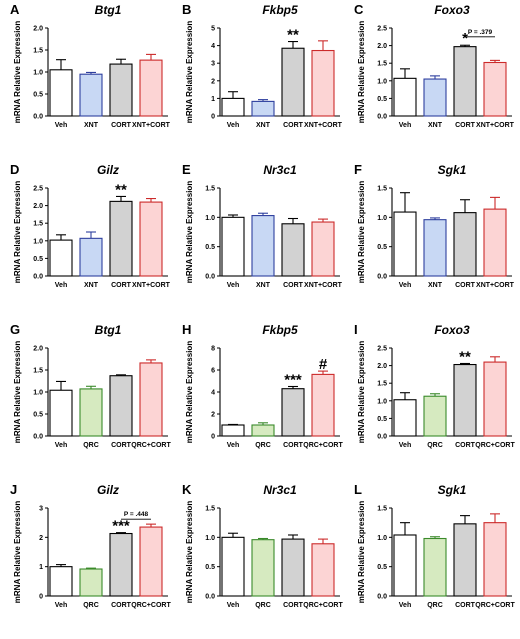 This screenshot has height=639, width=520. What do you see at coordinates (452, 490) in the screenshot?
I see `gene-title: Sgk1` at bounding box center [452, 490].